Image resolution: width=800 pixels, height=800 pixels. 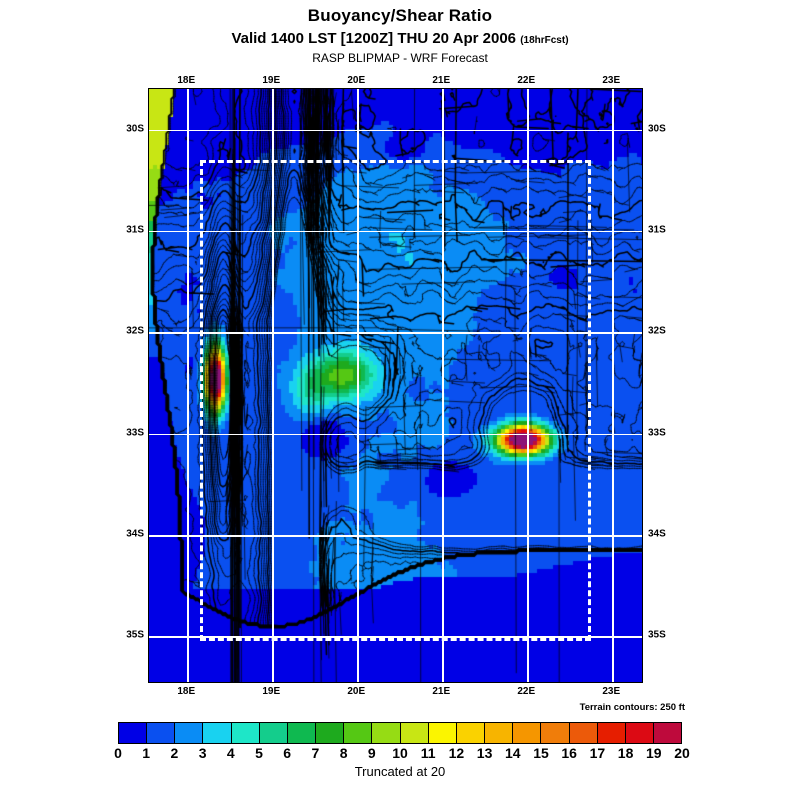 What do you see at coordinates (374, 38) in the screenshot?
I see `valid-time-text: Valid 1400 LST [1200Z] THU 20 Apr 2006` at bounding box center [374, 38].